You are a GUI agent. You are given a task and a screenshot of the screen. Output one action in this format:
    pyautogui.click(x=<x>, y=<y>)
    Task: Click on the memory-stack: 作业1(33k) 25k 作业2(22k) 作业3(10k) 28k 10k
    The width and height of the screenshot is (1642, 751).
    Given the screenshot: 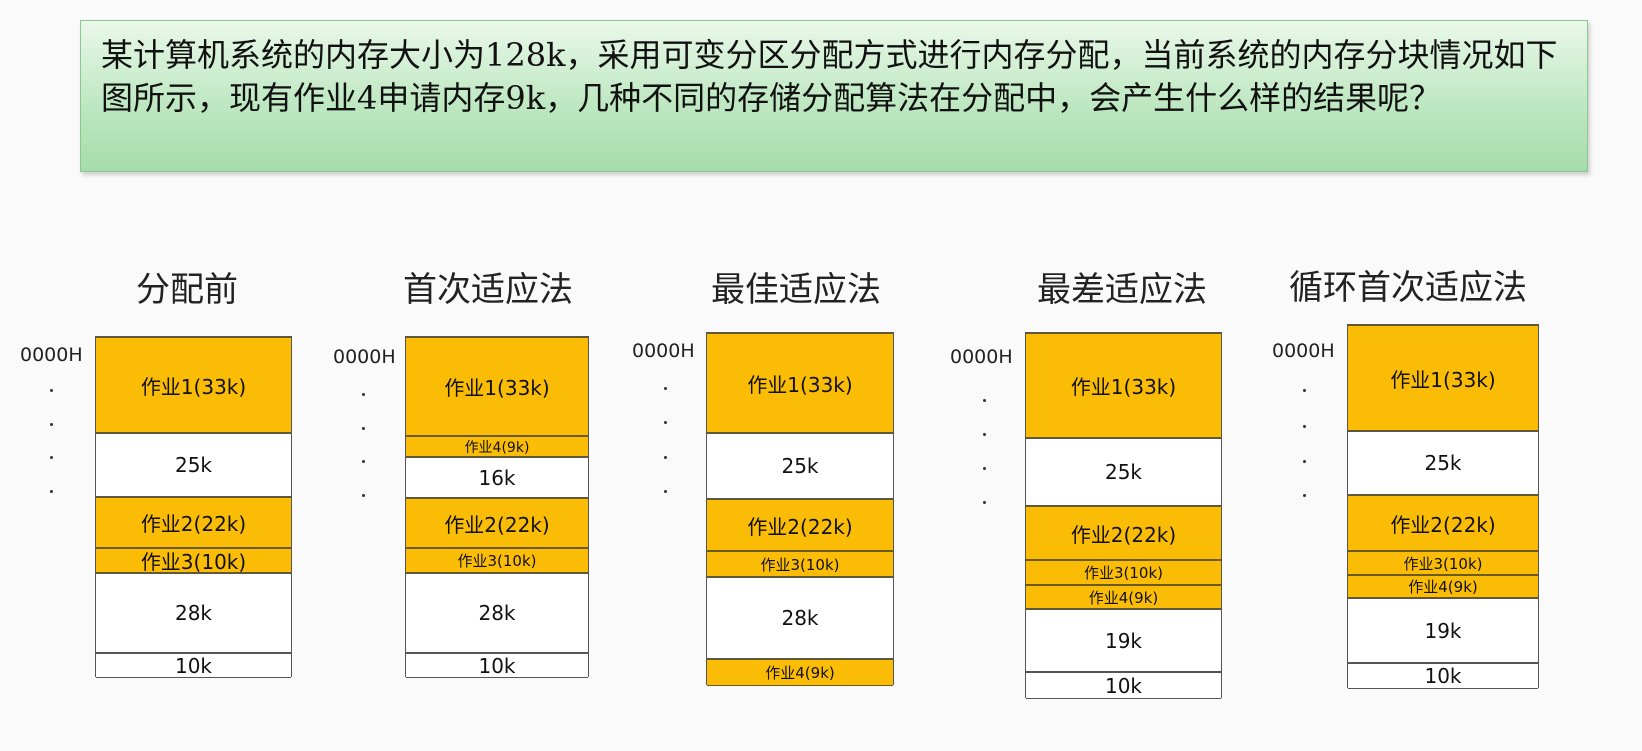 What is the action you would take?
    pyautogui.click(x=193, y=507)
    